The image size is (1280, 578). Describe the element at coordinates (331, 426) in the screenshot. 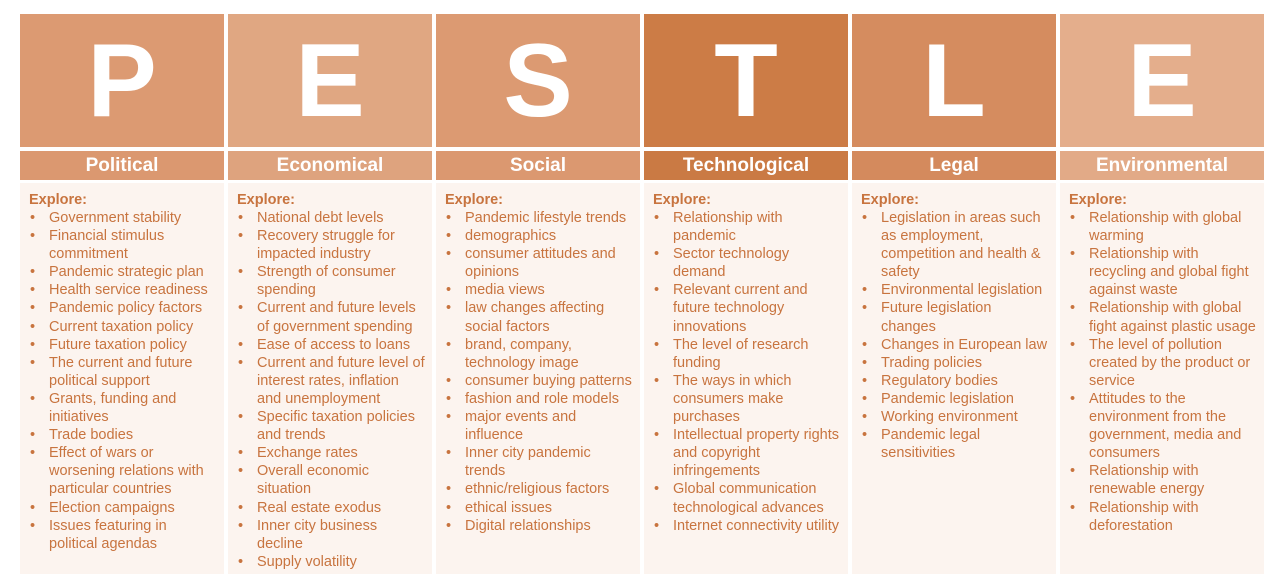

I see `factor-item: Specific taxation policies and trends` at that location.